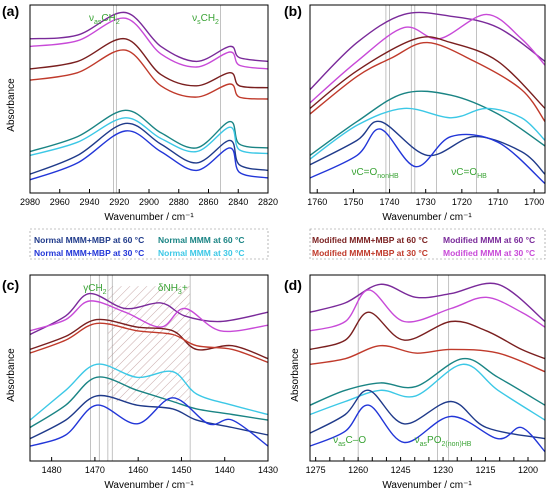 The width and height of the screenshot is (550, 498). Describe the element at coordinates (268, 470) in the screenshot. I see `panel-c-xtick-label: 1430` at that location.